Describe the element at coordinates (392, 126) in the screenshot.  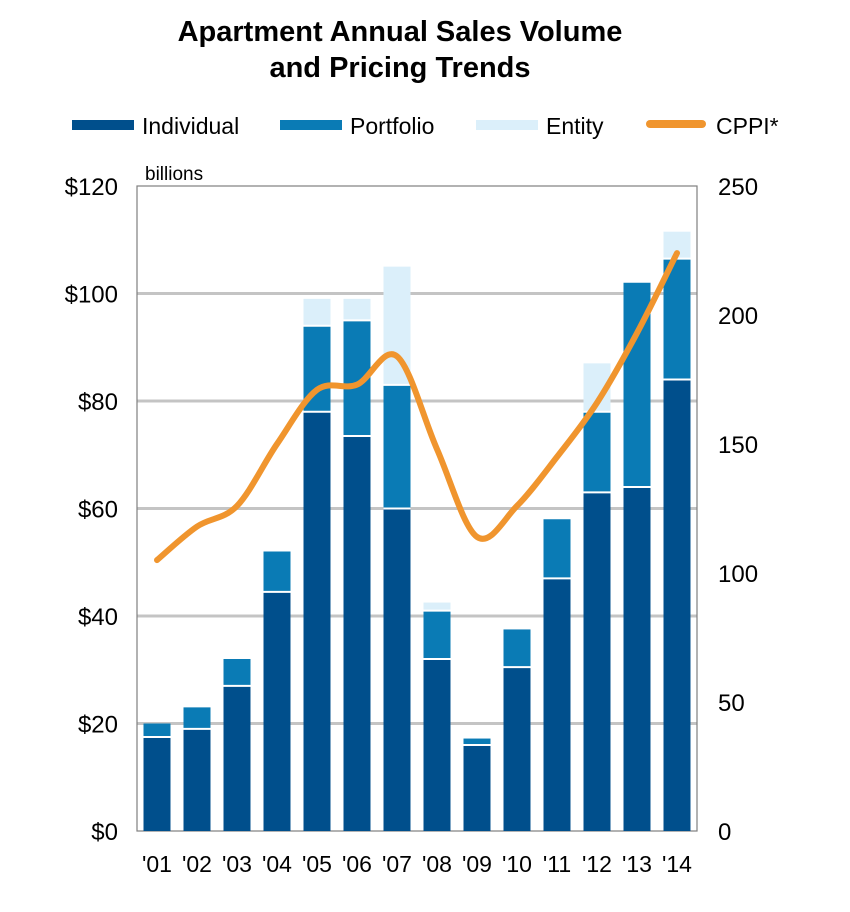
I see `legend-label-portfolio: Portfolio` at that location.